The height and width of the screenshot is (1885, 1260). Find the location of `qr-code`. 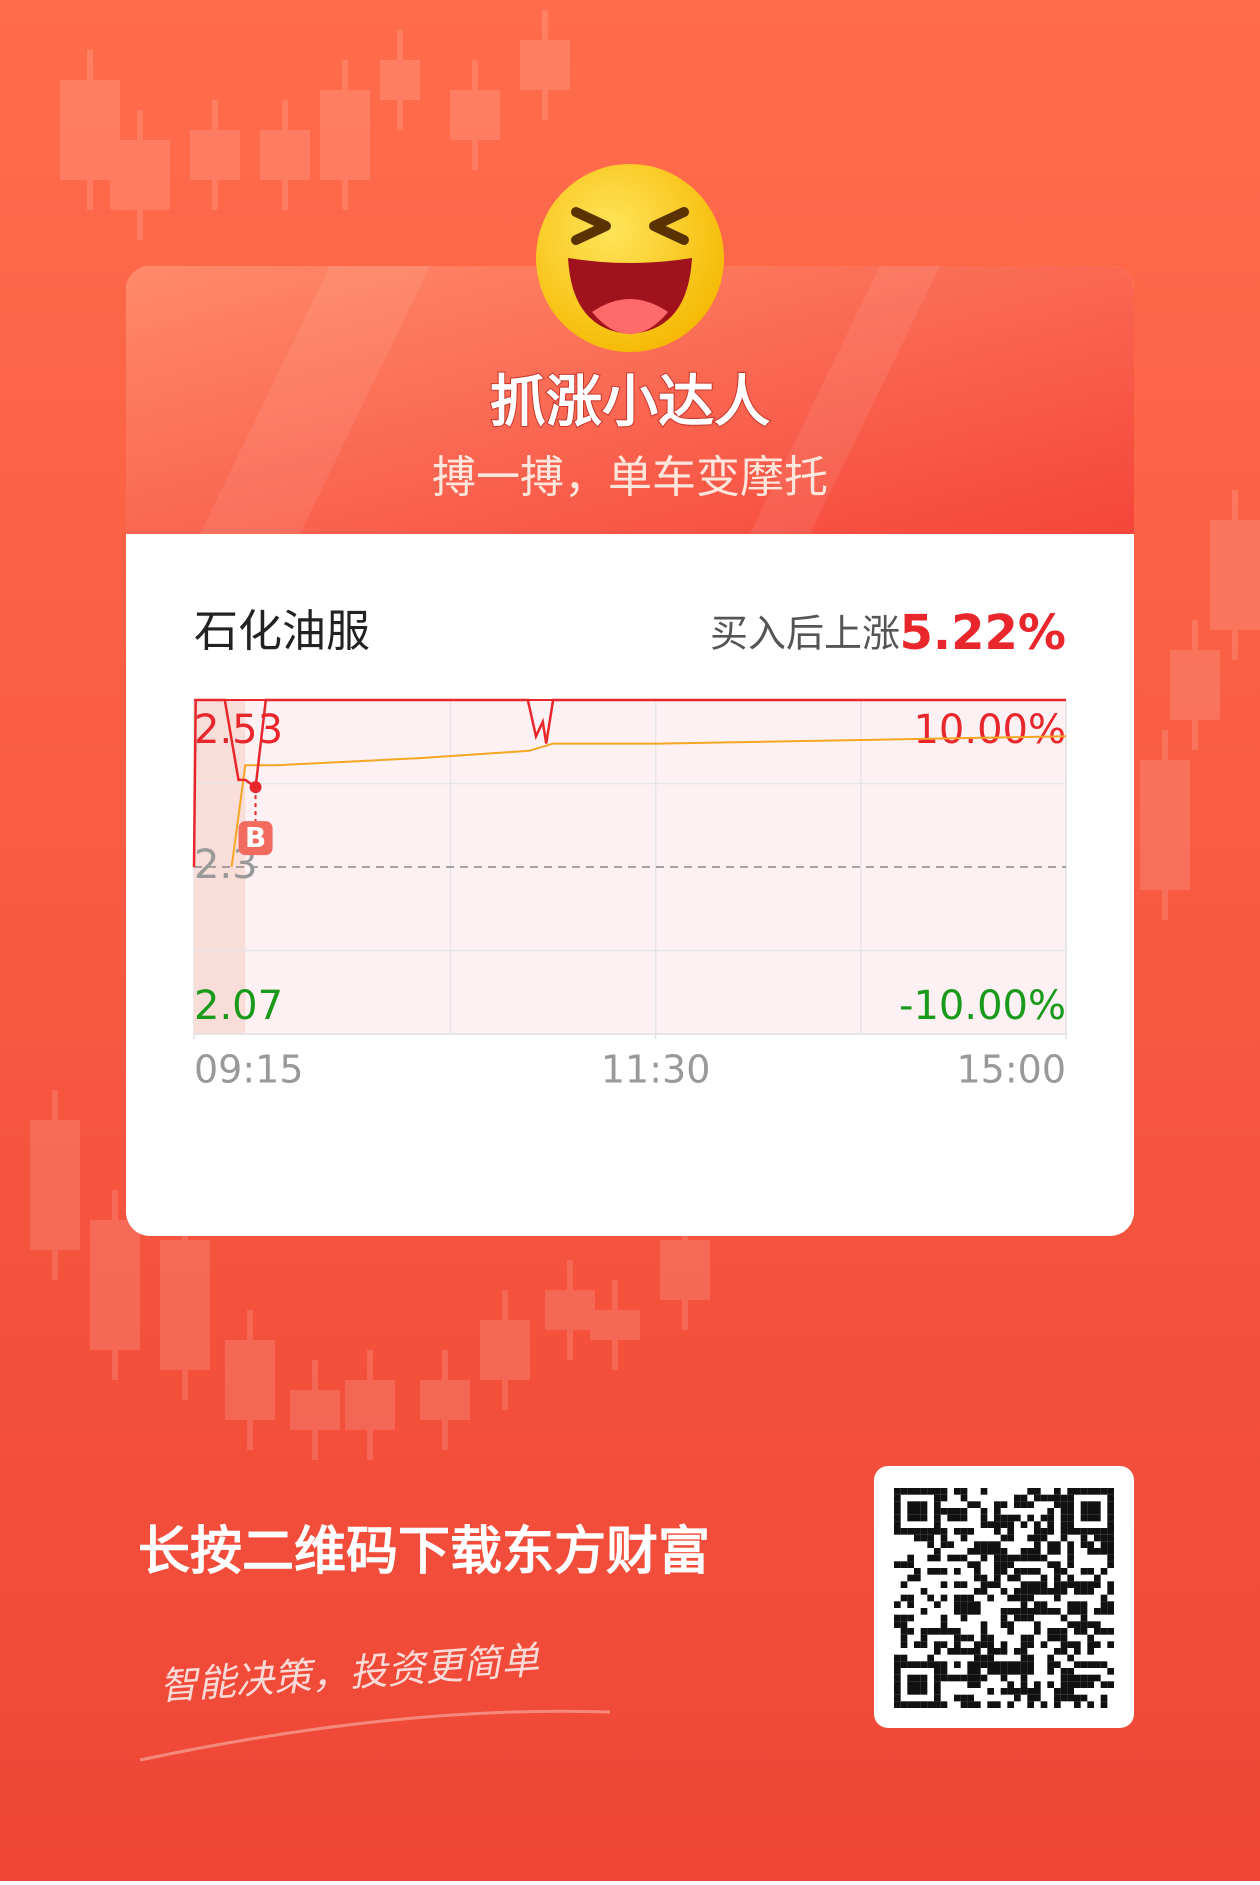

qr-code is located at coordinates (1004, 1598).